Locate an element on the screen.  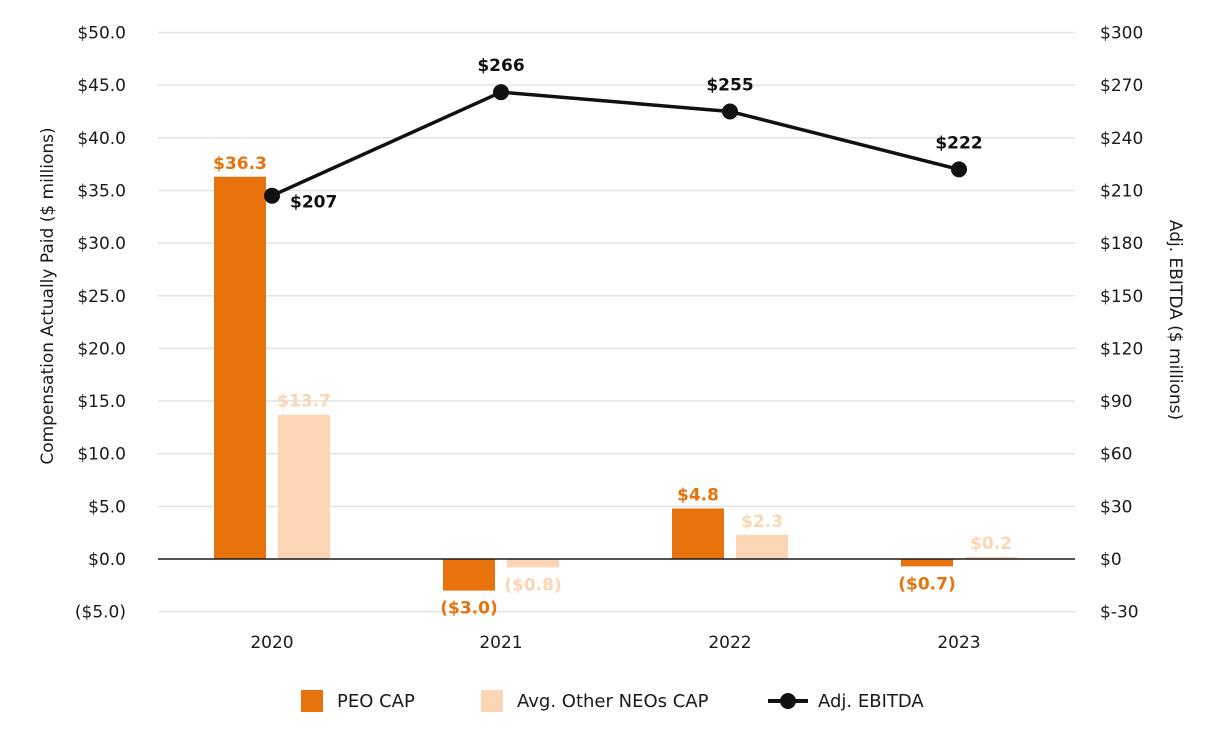
x-tick-label: 2022 is located at coordinates (729, 643).